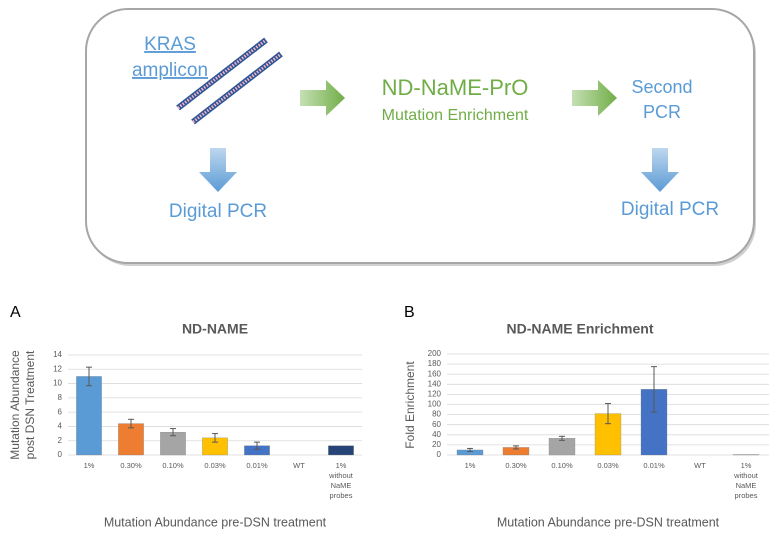 The image size is (773, 540). Describe the element at coordinates (409, 312) in the screenshot. I see `panel-label: B` at that location.